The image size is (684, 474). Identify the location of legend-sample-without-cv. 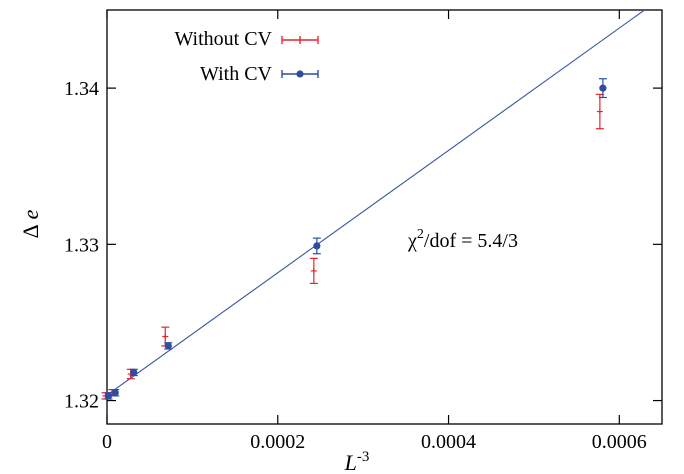
(300, 40).